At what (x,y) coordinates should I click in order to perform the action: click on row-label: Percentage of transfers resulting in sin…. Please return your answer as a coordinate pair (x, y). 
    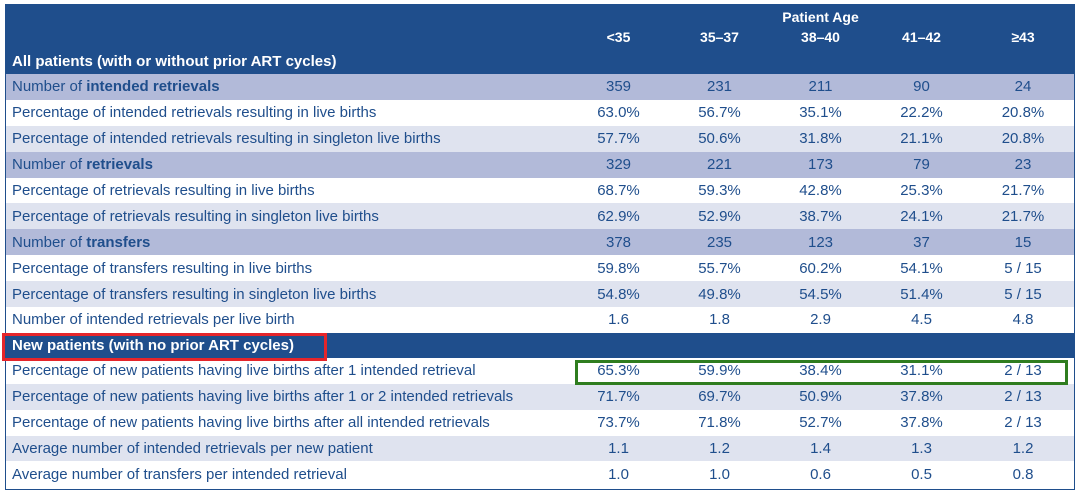
    Looking at the image, I should click on (287, 294).